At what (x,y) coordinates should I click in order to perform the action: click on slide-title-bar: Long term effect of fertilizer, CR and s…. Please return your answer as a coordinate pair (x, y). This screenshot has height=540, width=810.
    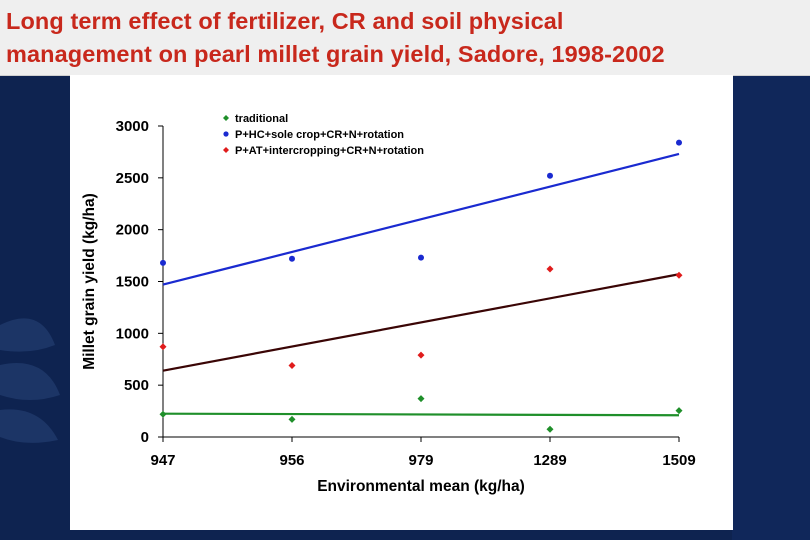
    Looking at the image, I should click on (405, 38).